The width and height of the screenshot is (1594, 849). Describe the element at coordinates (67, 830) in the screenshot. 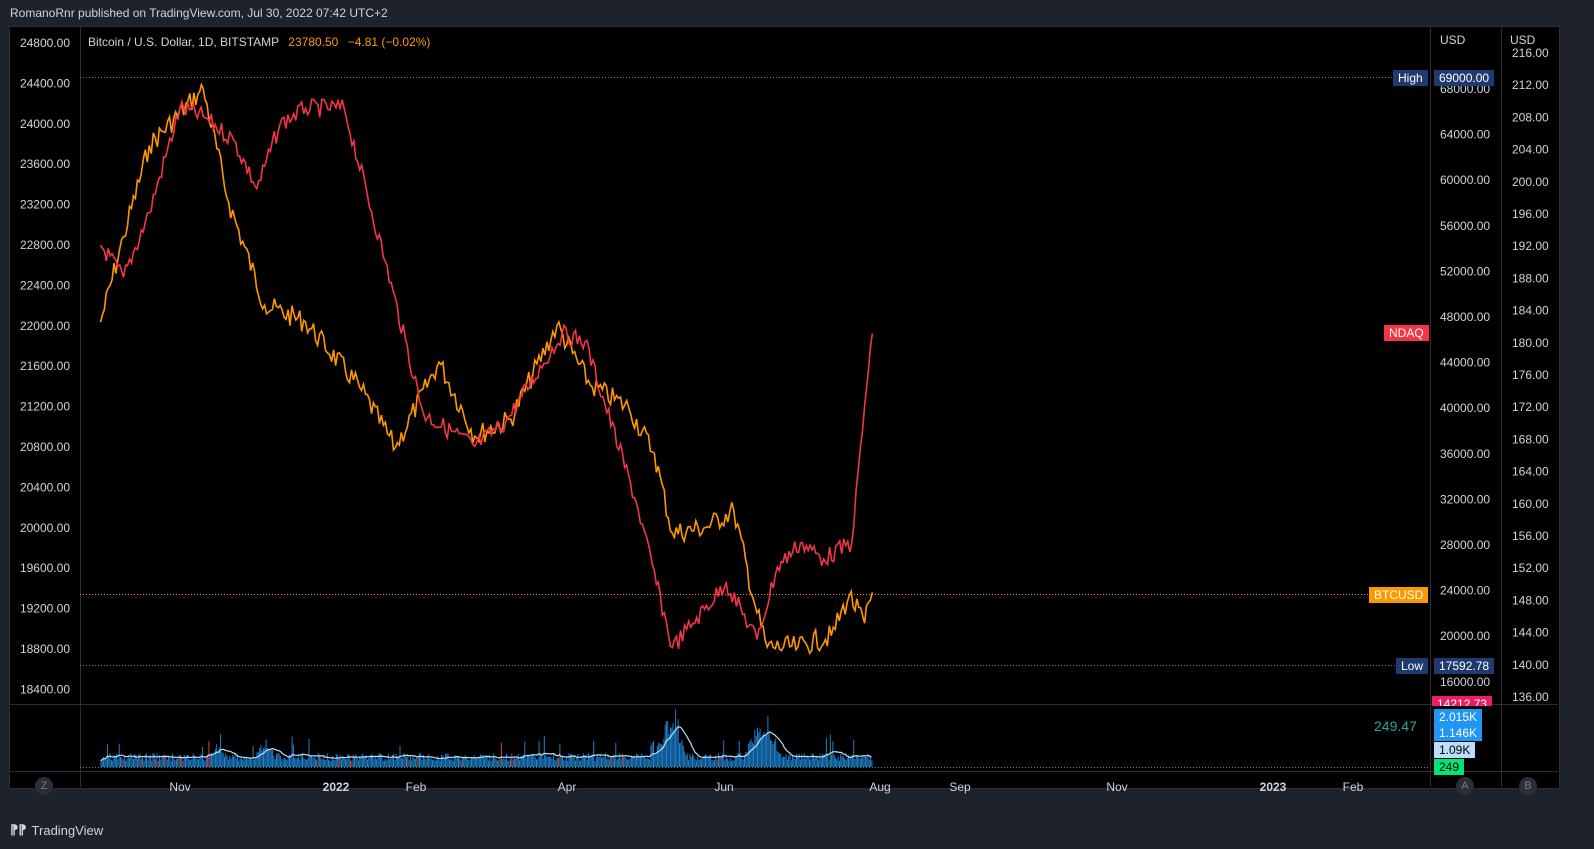

I see `footer-brand-label: TradingView` at that location.